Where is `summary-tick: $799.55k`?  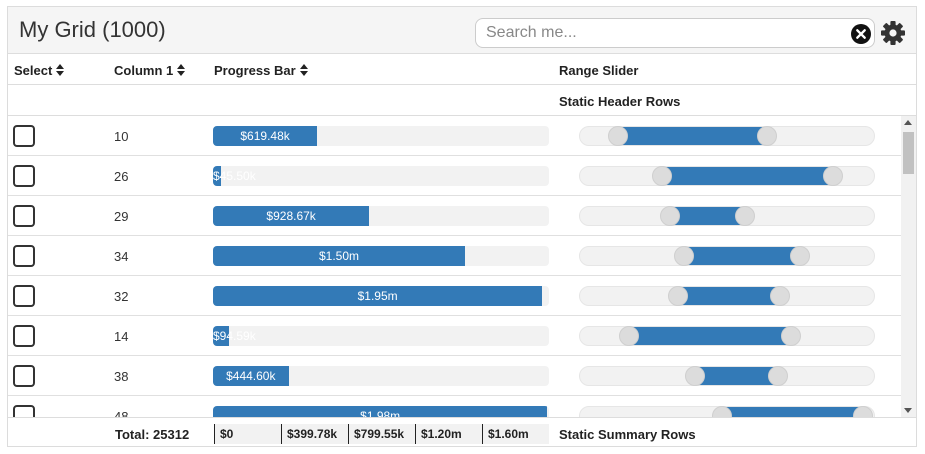
summary-tick: $799.55k is located at coordinates (381, 434).